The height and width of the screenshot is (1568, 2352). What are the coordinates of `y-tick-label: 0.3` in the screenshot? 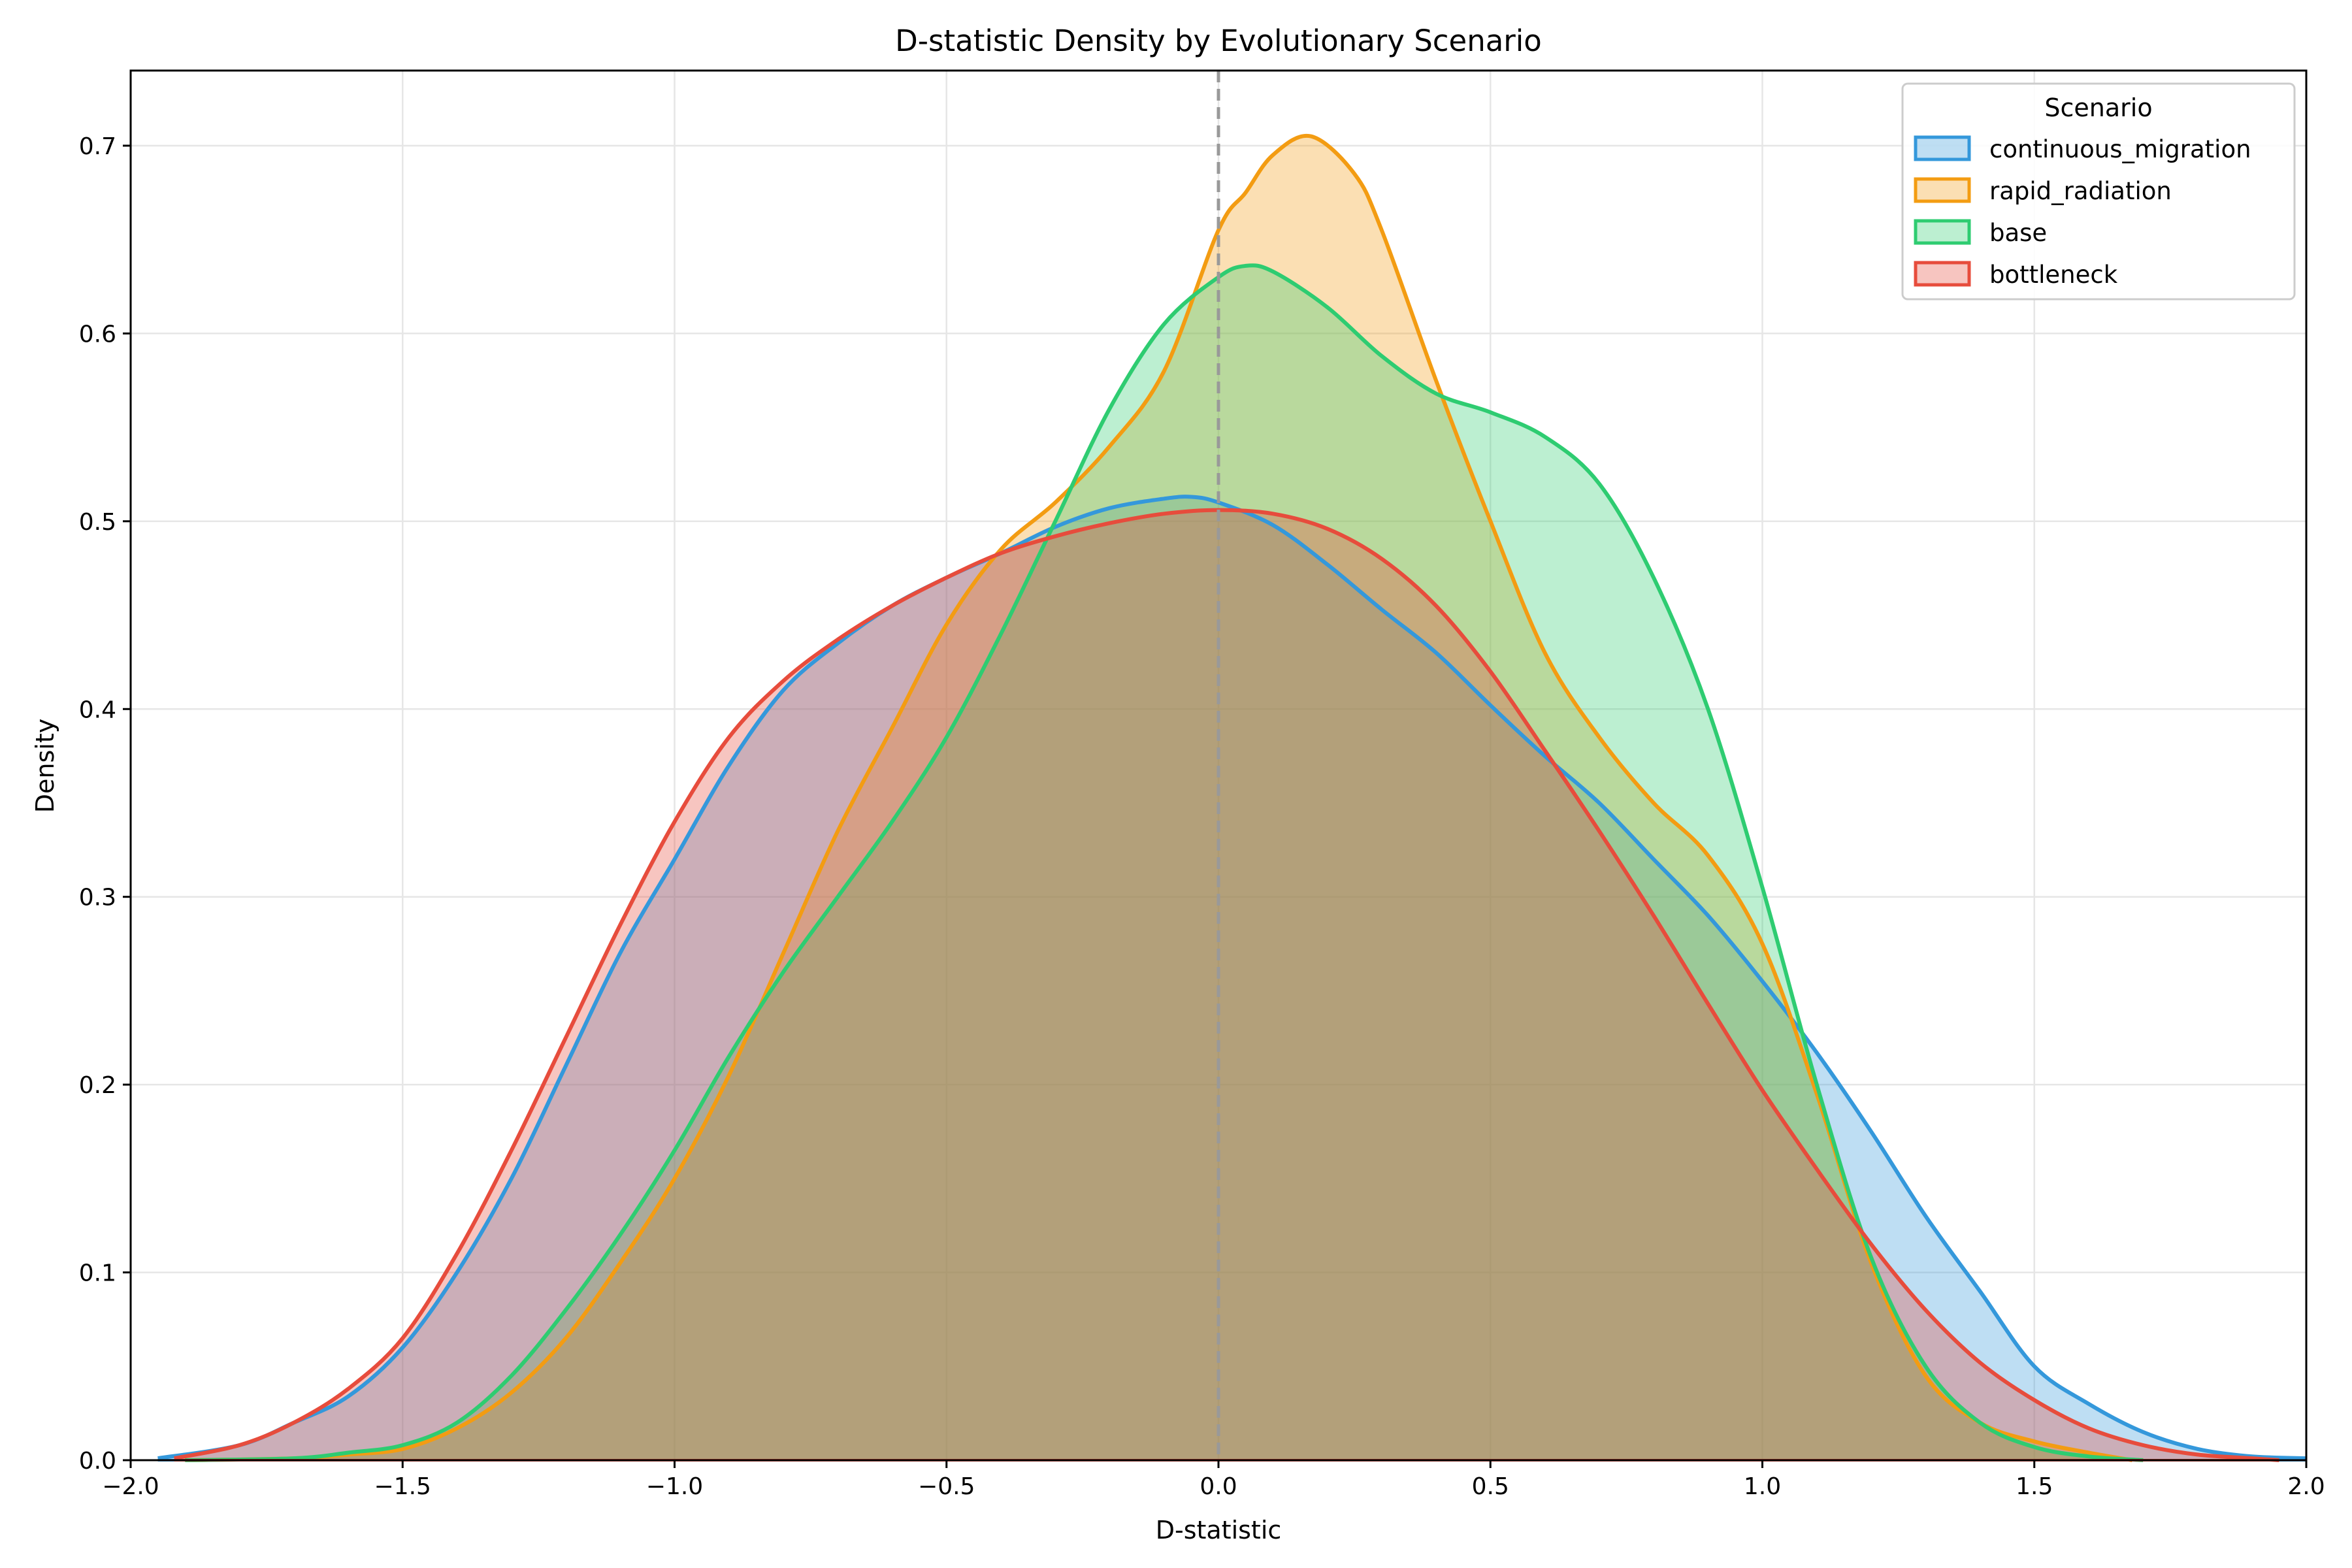 It's located at (97, 898).